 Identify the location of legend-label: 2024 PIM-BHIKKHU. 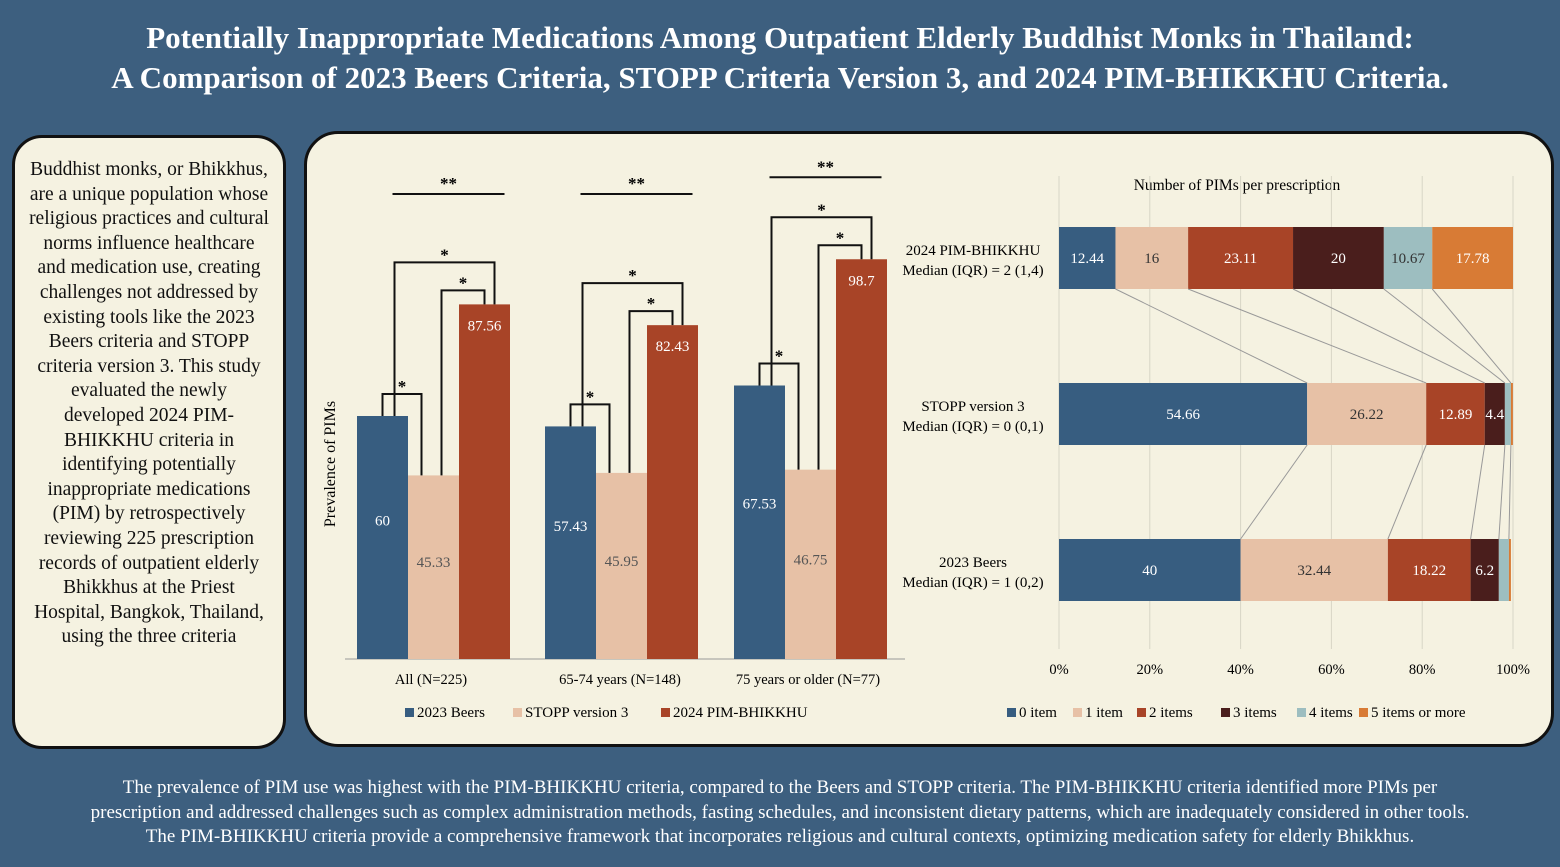
(740, 713).